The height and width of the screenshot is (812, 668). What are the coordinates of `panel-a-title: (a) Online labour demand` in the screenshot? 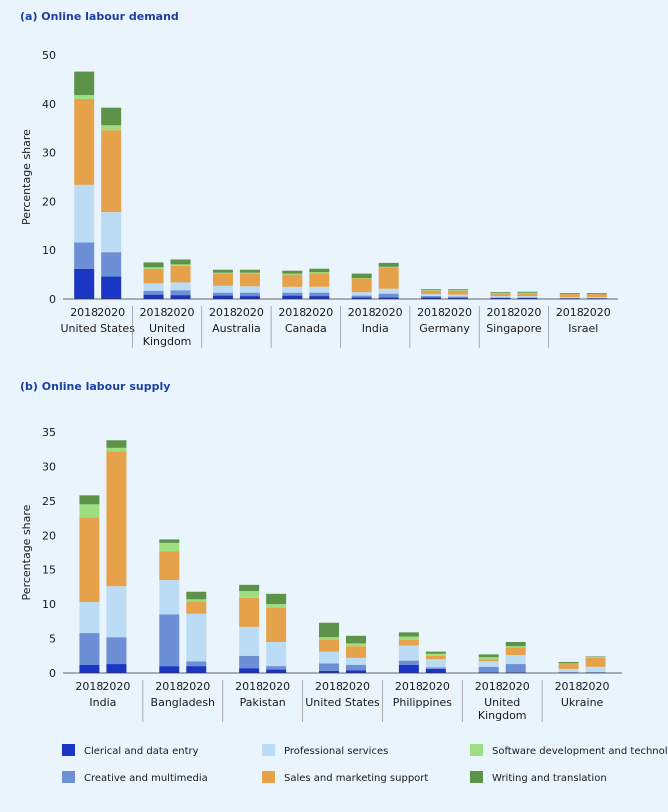 It's located at (99, 16).